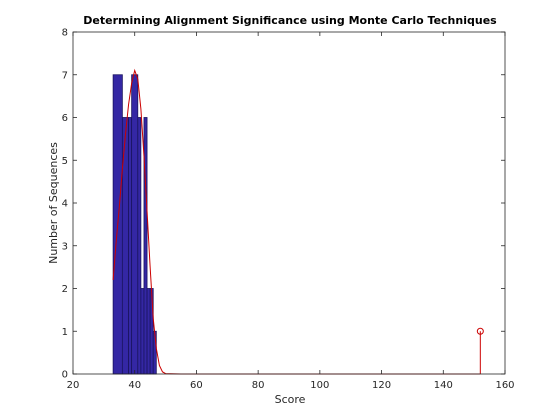  I want to click on x-tick-label-3: 80, so click(258, 385).